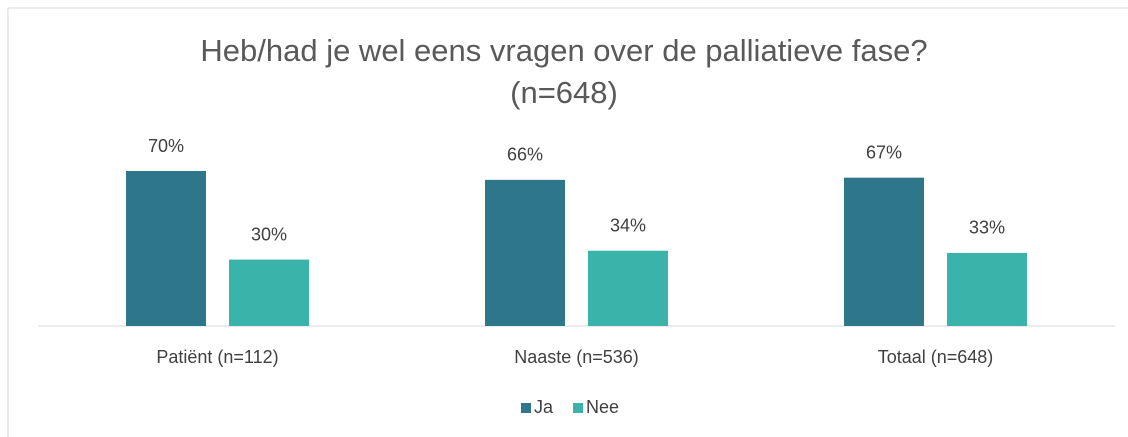 The width and height of the screenshot is (1128, 437). What do you see at coordinates (602, 407) in the screenshot?
I see `legend-label: Nee` at bounding box center [602, 407].